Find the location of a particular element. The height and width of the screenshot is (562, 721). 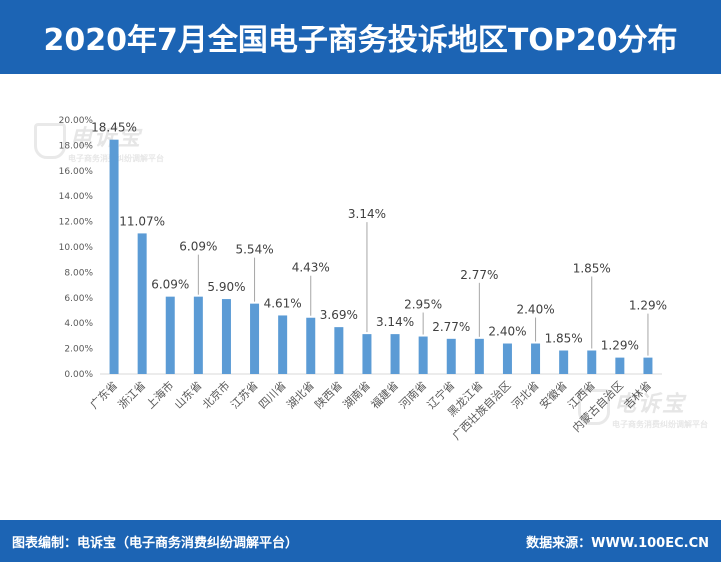

data-label: 4.61% is located at coordinates (283, 303).